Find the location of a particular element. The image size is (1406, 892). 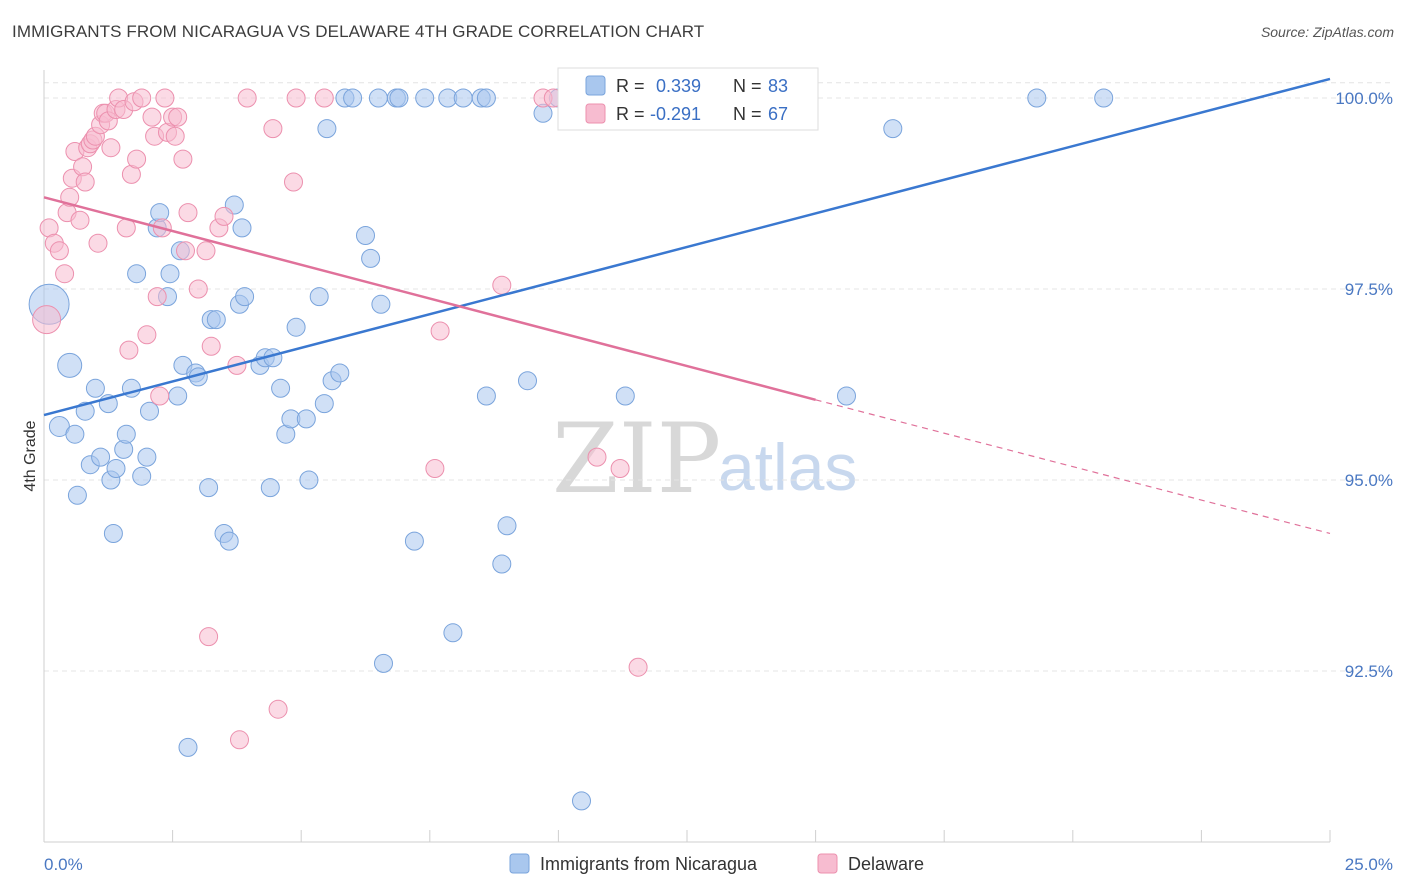

series-legend: Immigrants from Nicaragua Delaware is located at coordinates (716, 863).